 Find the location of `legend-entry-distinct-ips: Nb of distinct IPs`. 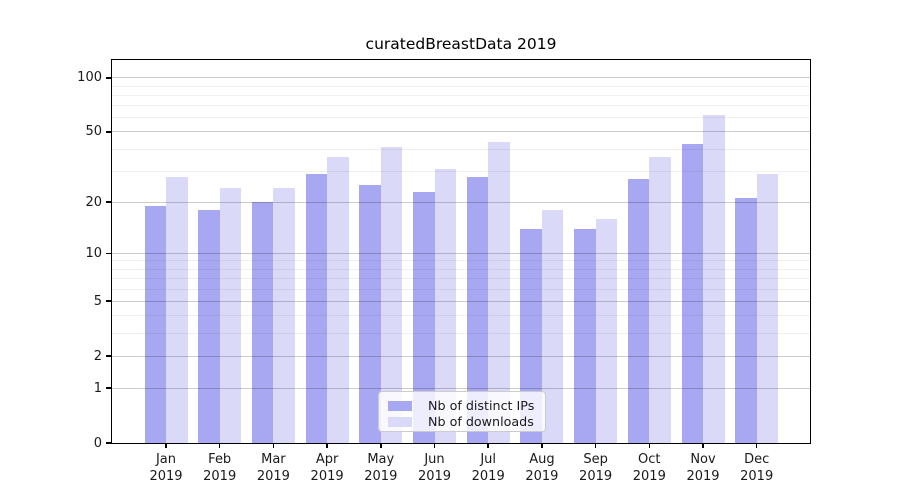

legend-entry-distinct-ips: Nb of distinct IPs is located at coordinates (466, 405).